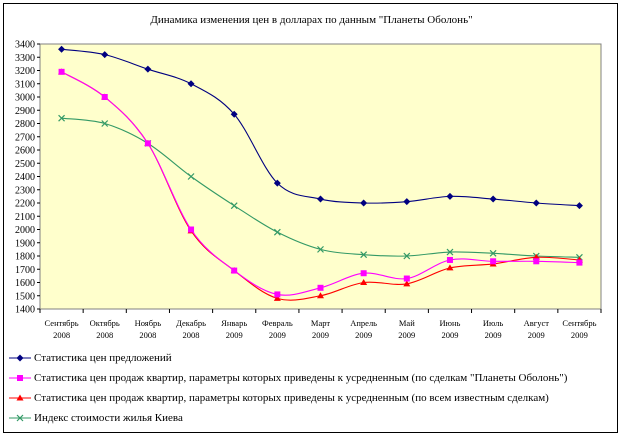 This screenshot has height=438, width=623. I want to click on y-tick-label: 2500, so click(25, 164).